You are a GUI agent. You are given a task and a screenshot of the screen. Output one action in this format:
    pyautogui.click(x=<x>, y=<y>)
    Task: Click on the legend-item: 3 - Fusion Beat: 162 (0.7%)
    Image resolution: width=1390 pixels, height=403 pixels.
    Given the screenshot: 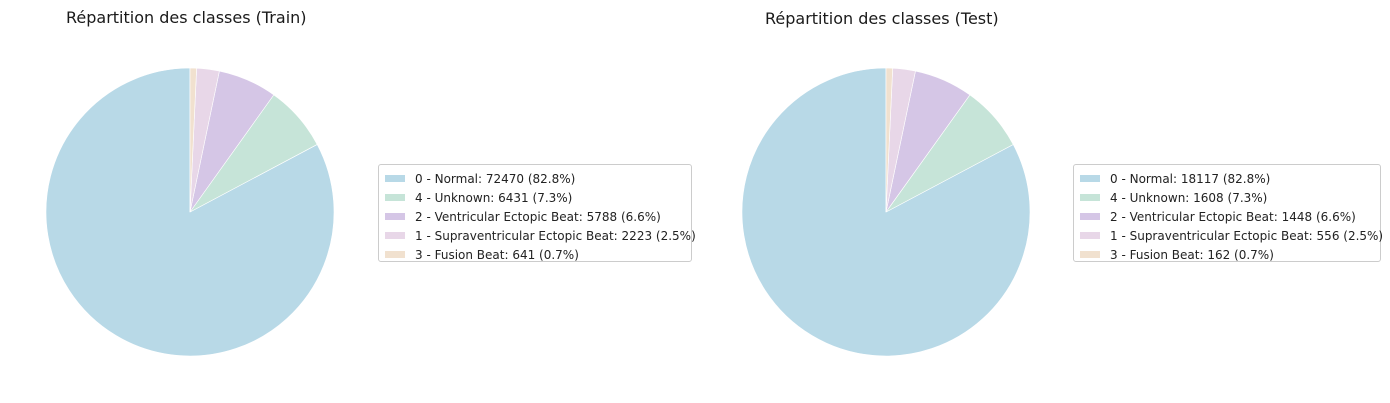 What is the action you would take?
    pyautogui.click(x=1228, y=254)
    